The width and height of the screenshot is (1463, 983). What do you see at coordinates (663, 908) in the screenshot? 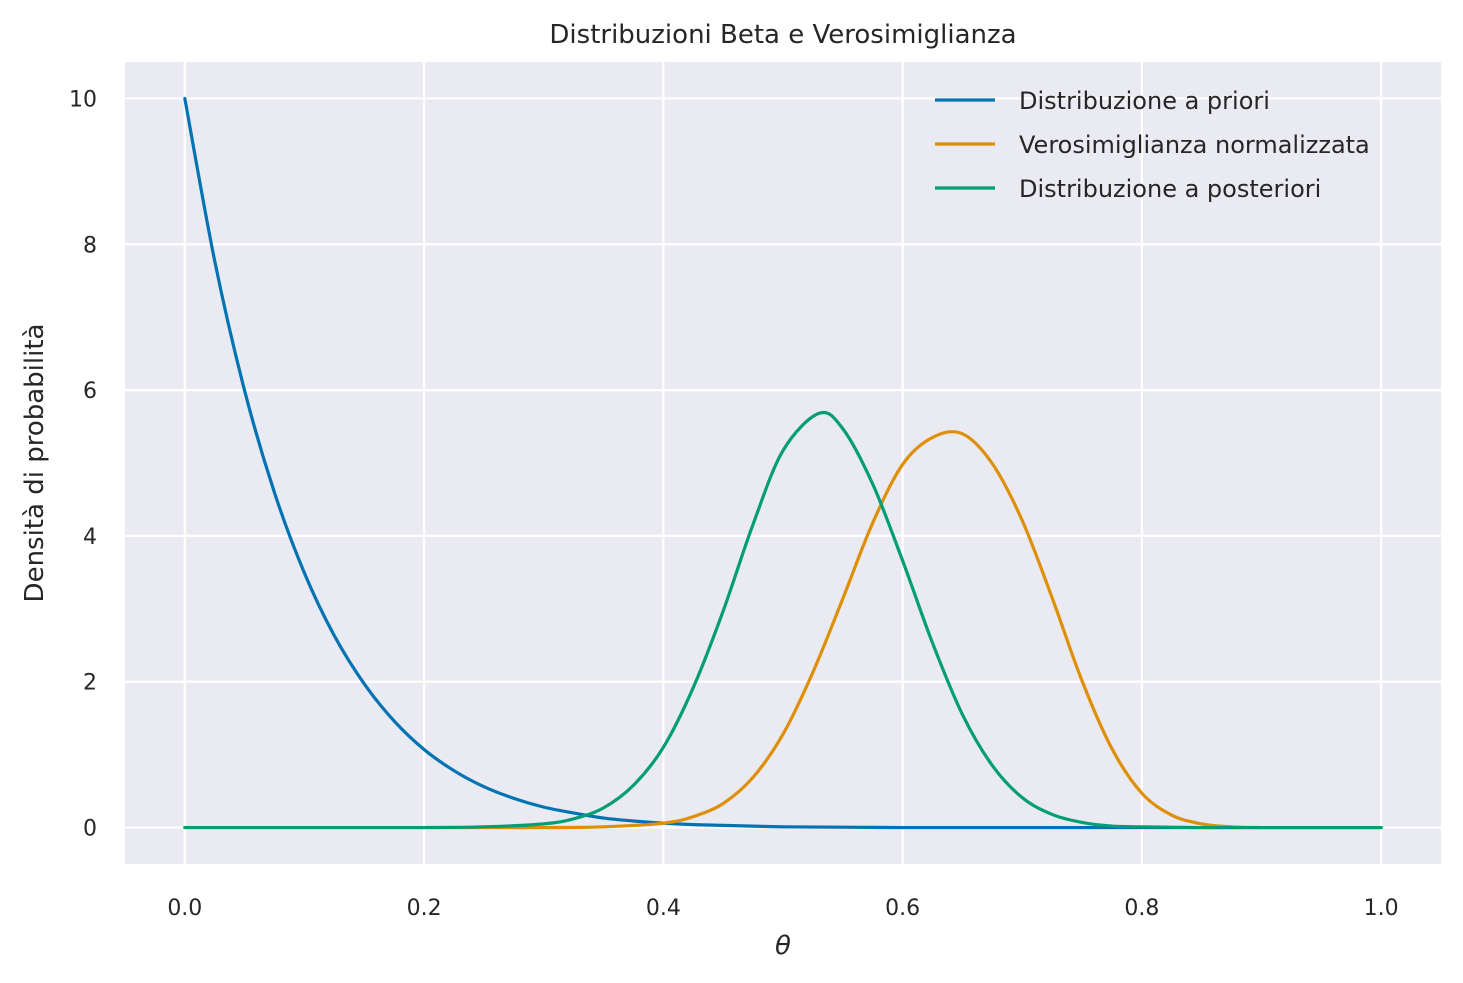
I see `x-tick-label: 0.4` at bounding box center [663, 908].